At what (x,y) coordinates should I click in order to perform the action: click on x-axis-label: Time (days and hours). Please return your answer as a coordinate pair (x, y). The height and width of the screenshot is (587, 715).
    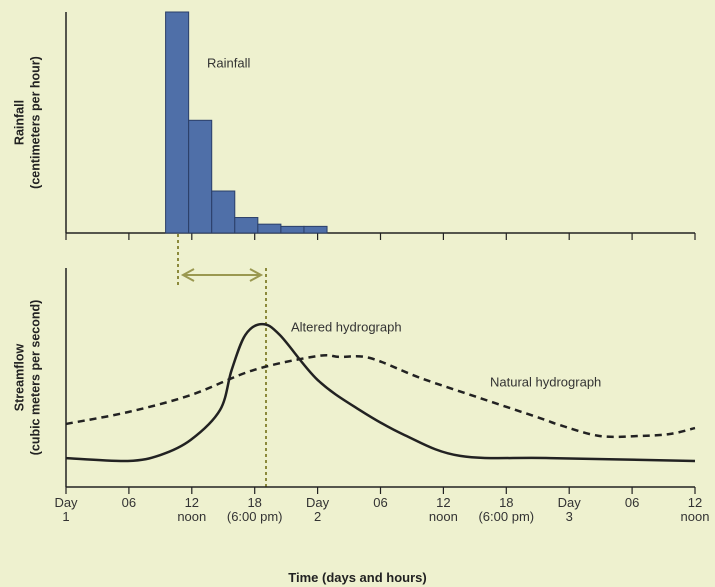
    Looking at the image, I should click on (357, 577).